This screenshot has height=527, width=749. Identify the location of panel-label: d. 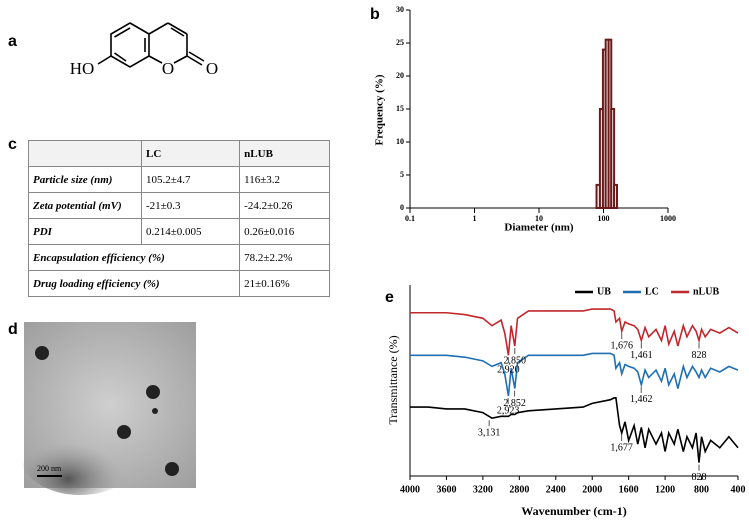
(13, 329).